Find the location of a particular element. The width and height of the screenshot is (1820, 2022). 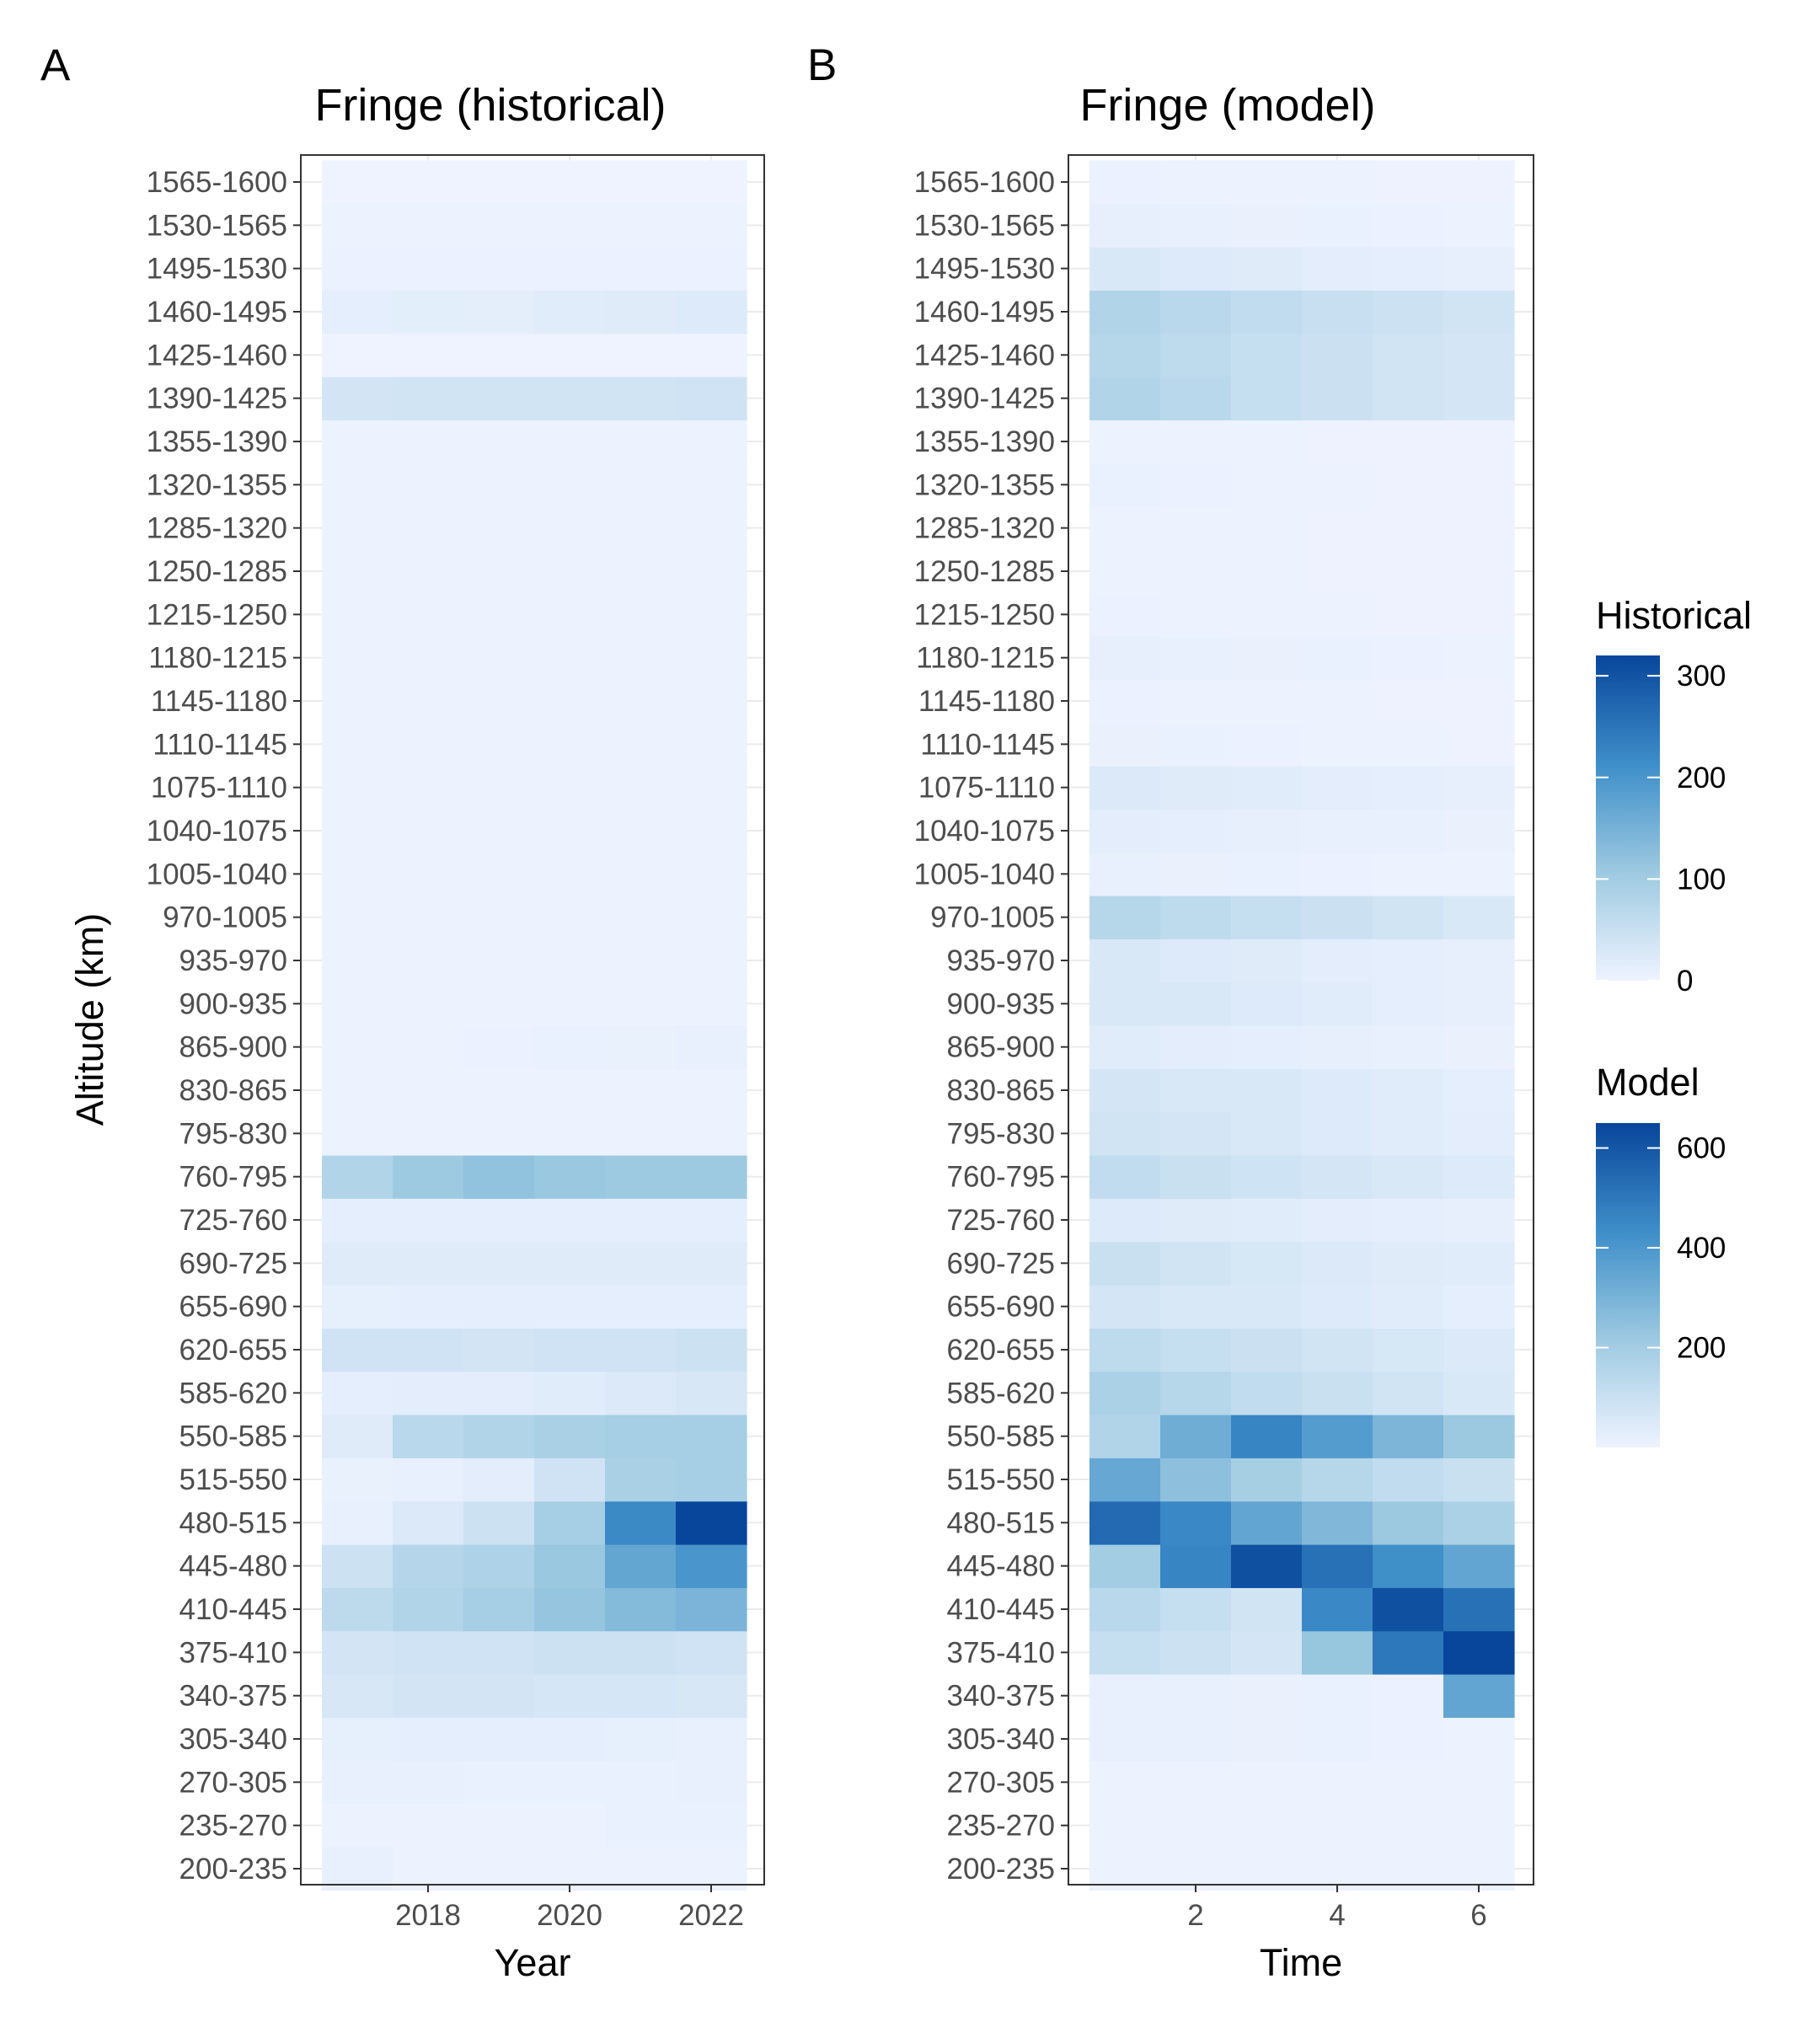

y-tick-label: 480-515 is located at coordinates (233, 1522).